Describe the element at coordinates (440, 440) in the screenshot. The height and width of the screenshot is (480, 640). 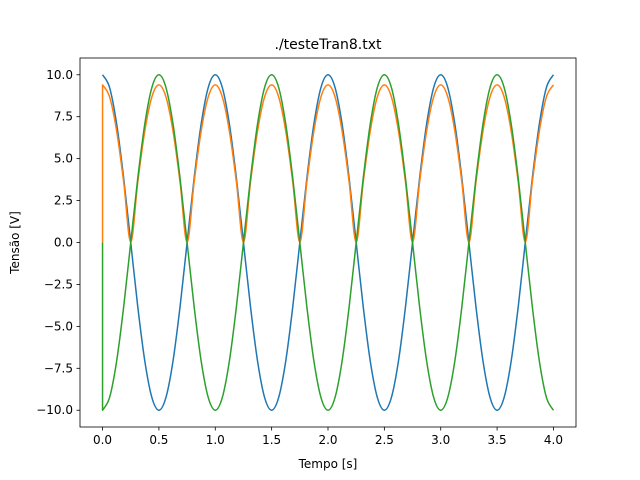
I see `x-tick-label: 3.0` at that location.